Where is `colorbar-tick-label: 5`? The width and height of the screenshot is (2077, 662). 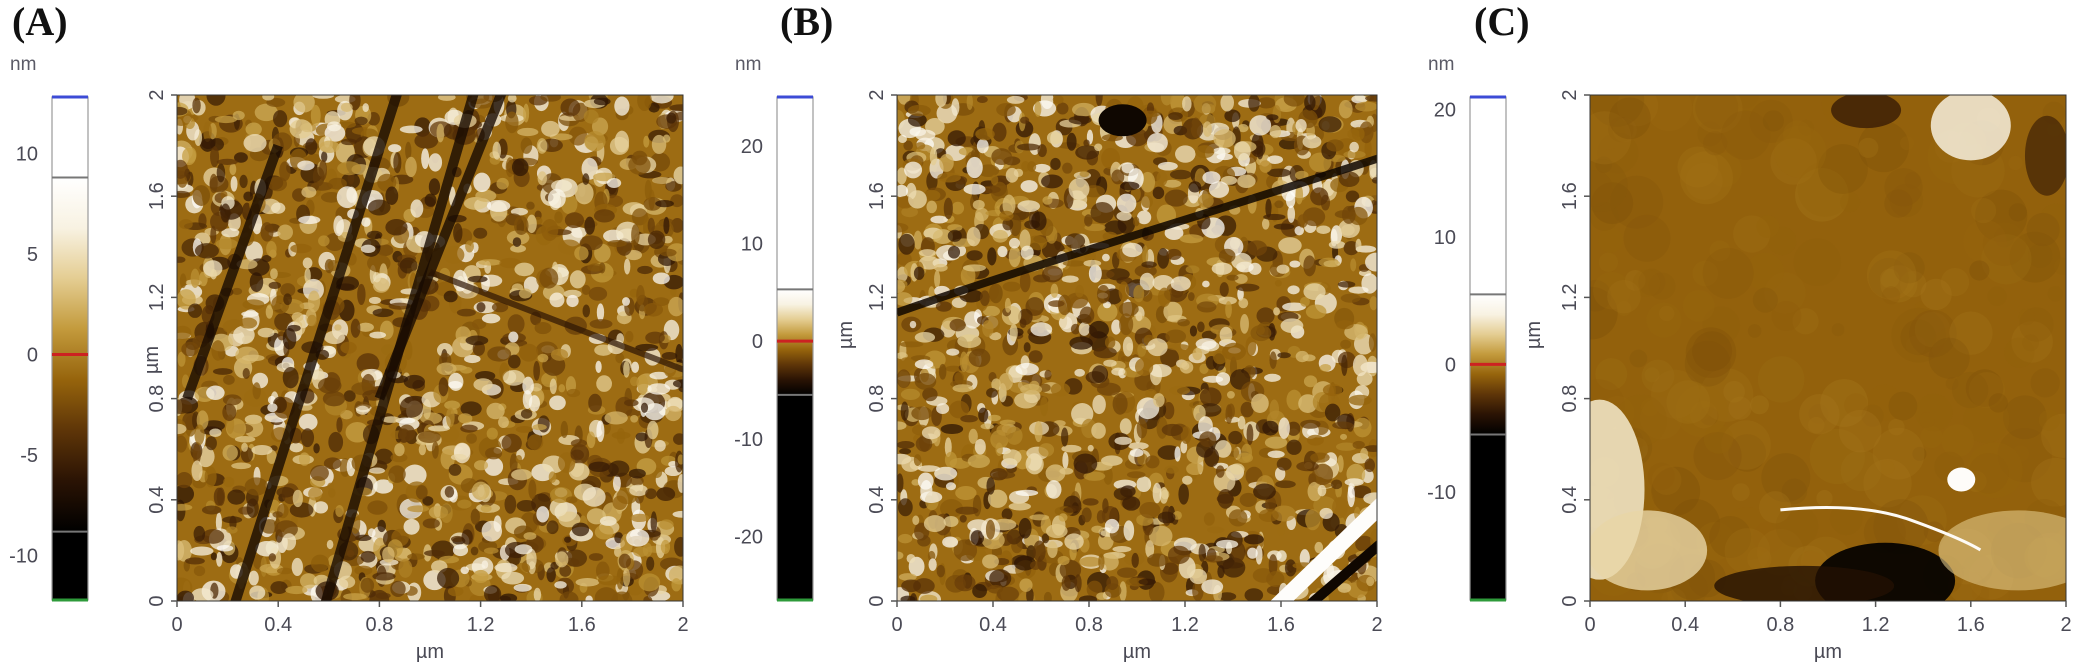
colorbar-tick-label: 5 is located at coordinates (32, 255).